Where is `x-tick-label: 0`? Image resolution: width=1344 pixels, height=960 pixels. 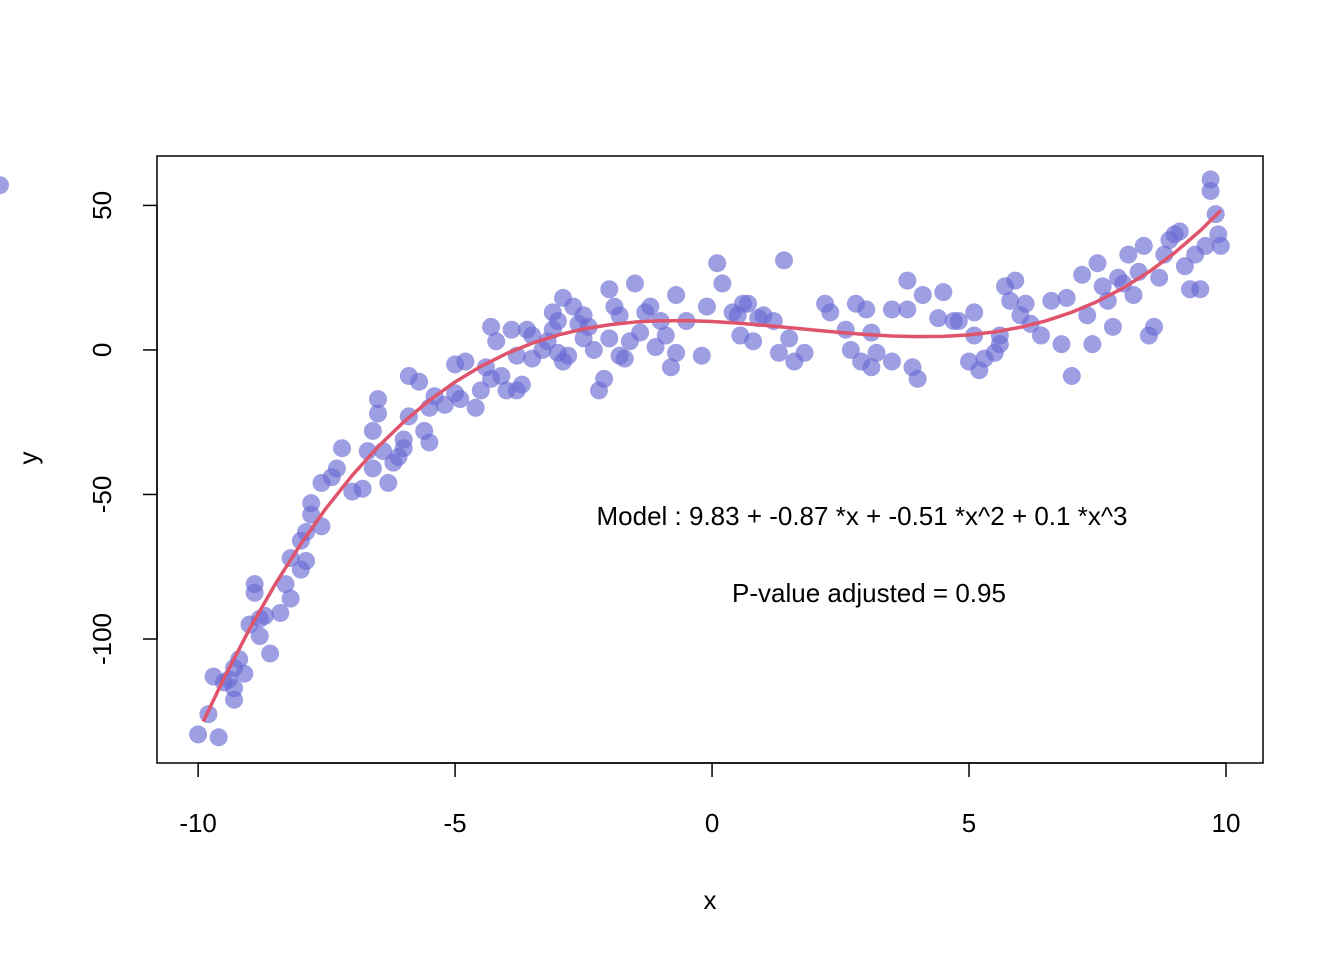 x-tick-label: 0 is located at coordinates (712, 823).